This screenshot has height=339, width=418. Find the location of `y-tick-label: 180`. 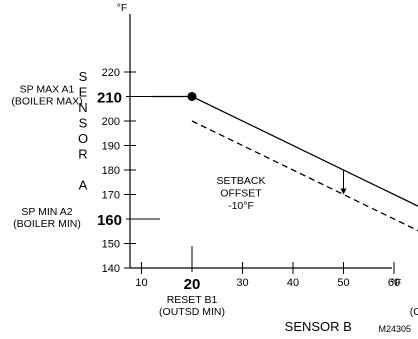

y-tick-label: 180 is located at coordinates (111, 171).